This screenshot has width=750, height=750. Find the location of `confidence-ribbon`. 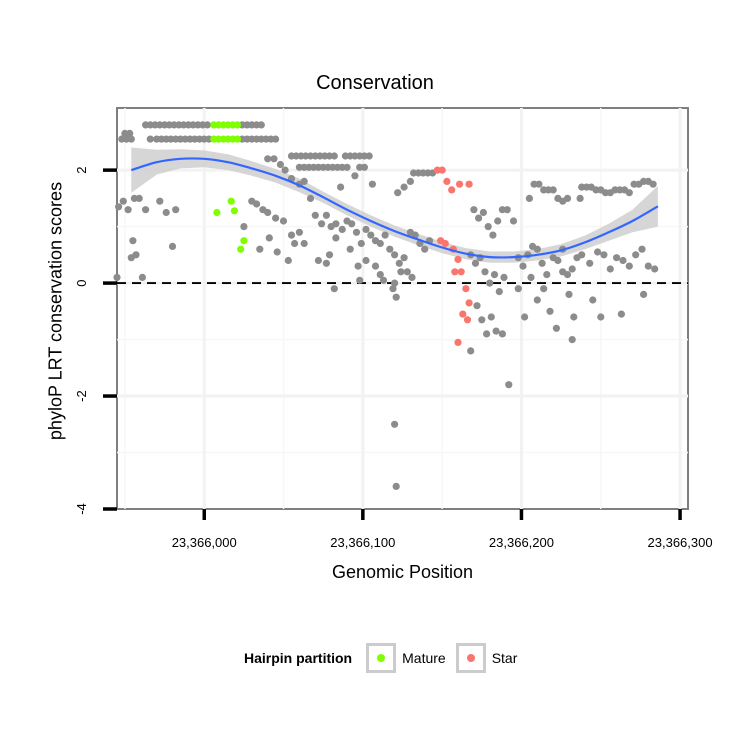

confidence-ribbon is located at coordinates (394, 205).